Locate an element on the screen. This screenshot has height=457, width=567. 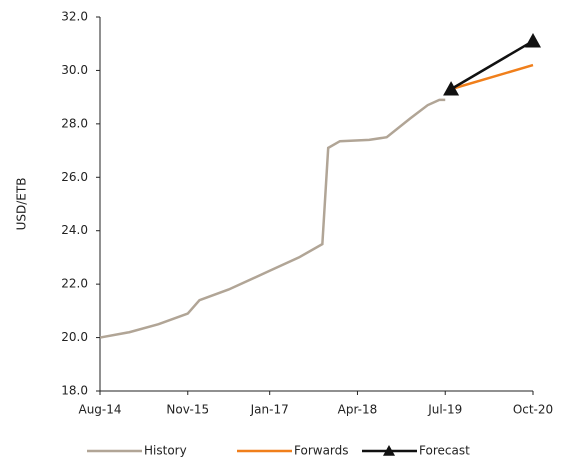
y-tick-label: 20.0 is located at coordinates (74, 337).